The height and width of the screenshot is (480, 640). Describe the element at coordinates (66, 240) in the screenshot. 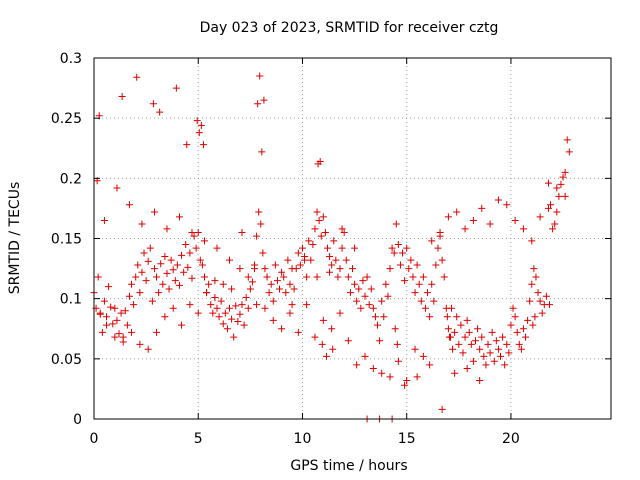

I see `y-tick-label: 0.15` at that location.